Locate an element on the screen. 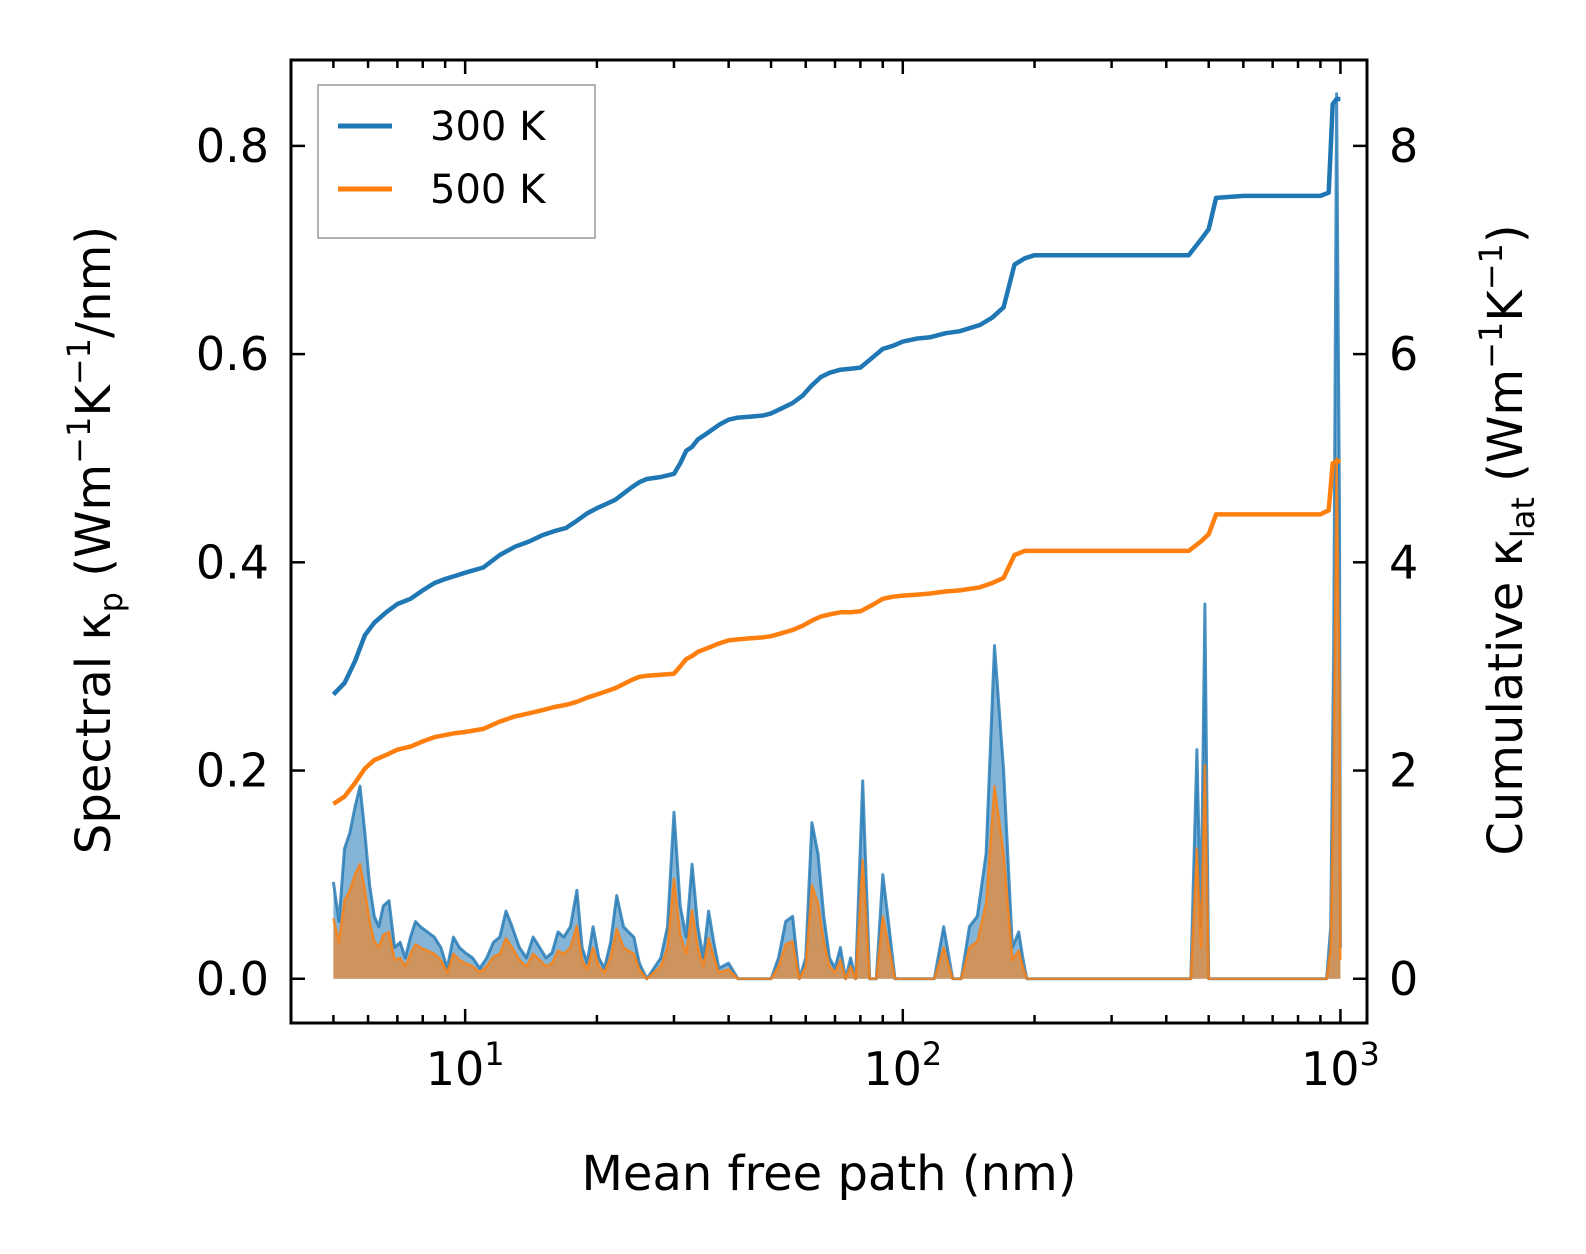 The image size is (1586, 1254). right-y-tick-label: 0 is located at coordinates (1403, 979).